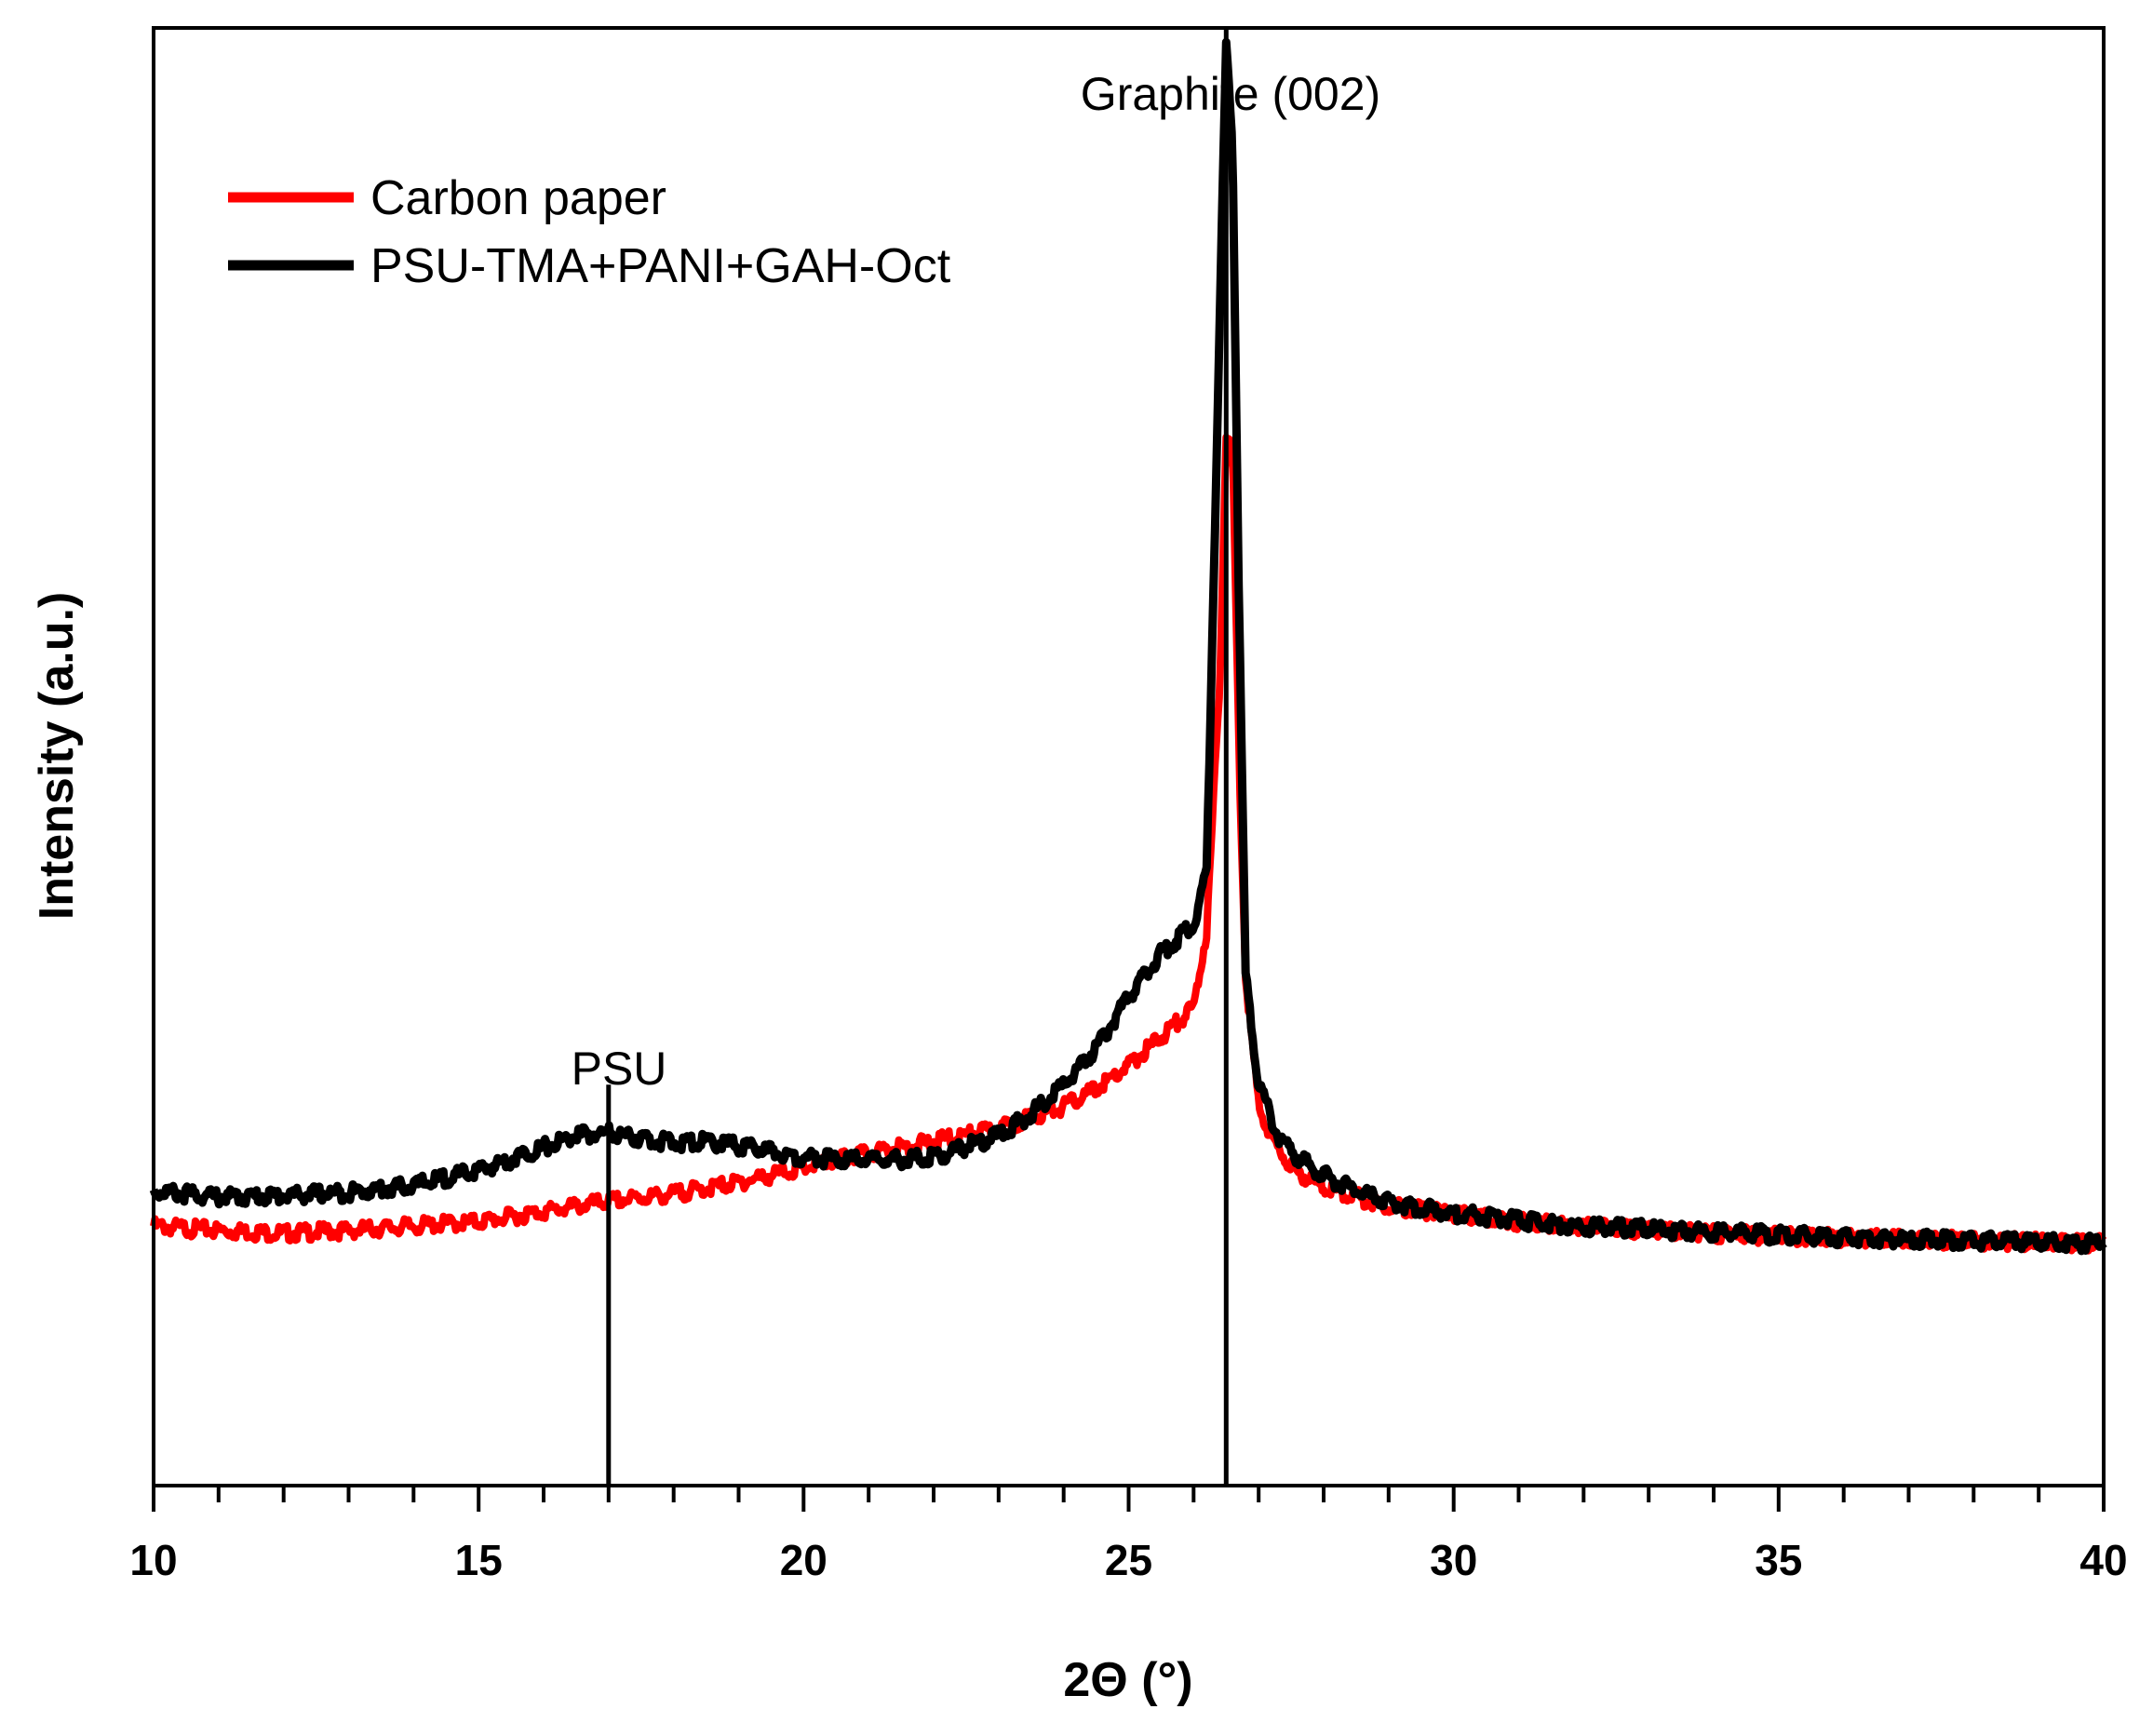 The image size is (2153, 1736). I want to click on legend: Carbon paper PSU-TMA+PANI+GAH-Oct, so click(589, 232).